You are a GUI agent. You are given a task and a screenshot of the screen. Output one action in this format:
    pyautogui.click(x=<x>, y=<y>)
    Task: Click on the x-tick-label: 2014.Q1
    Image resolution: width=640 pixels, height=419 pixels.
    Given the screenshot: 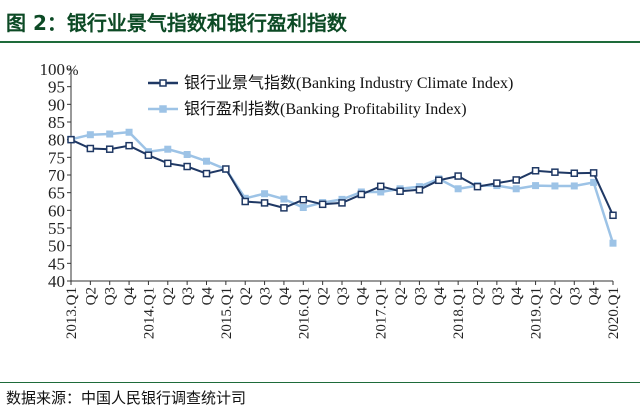 What is the action you would take?
    pyautogui.click(x=149, y=313)
    